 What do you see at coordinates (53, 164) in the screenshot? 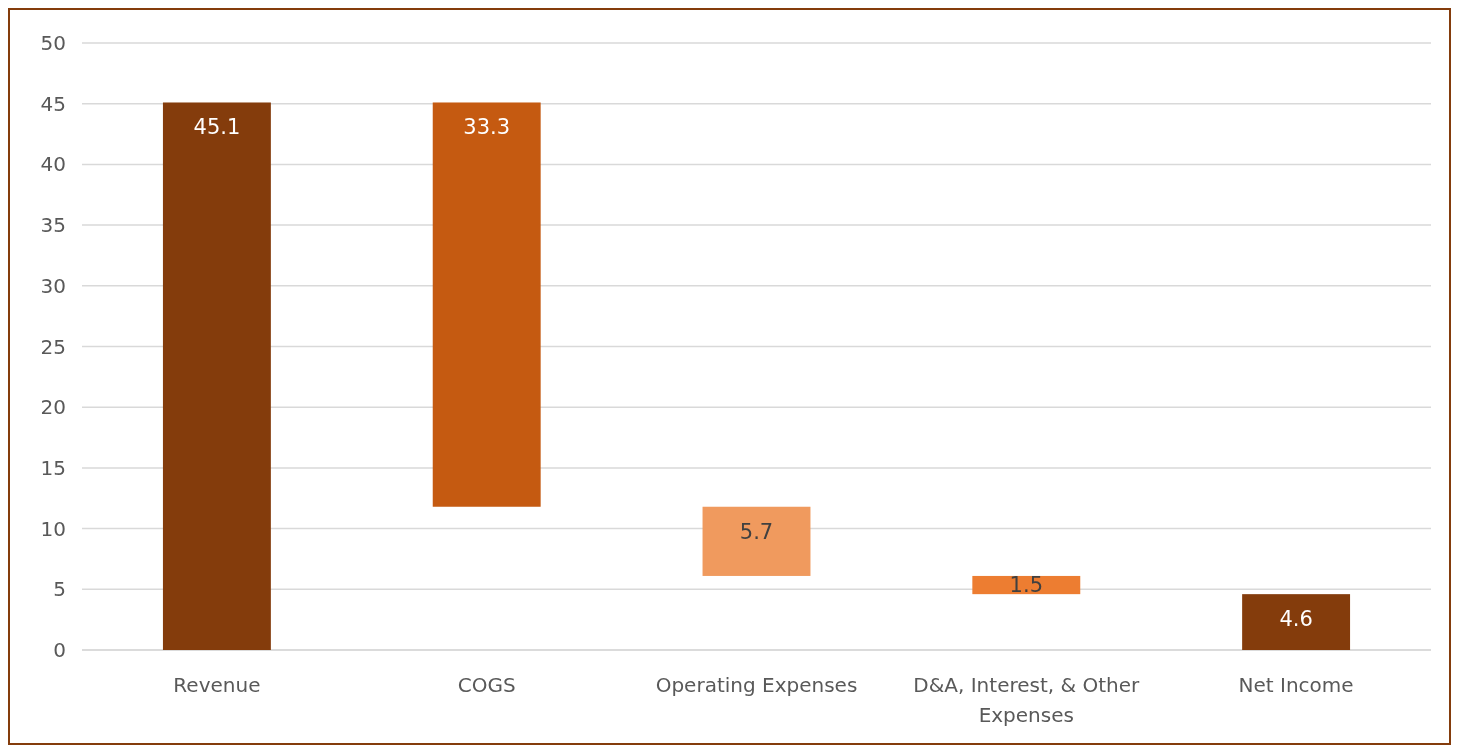
I see `y-tick-label: 40` at bounding box center [53, 164].